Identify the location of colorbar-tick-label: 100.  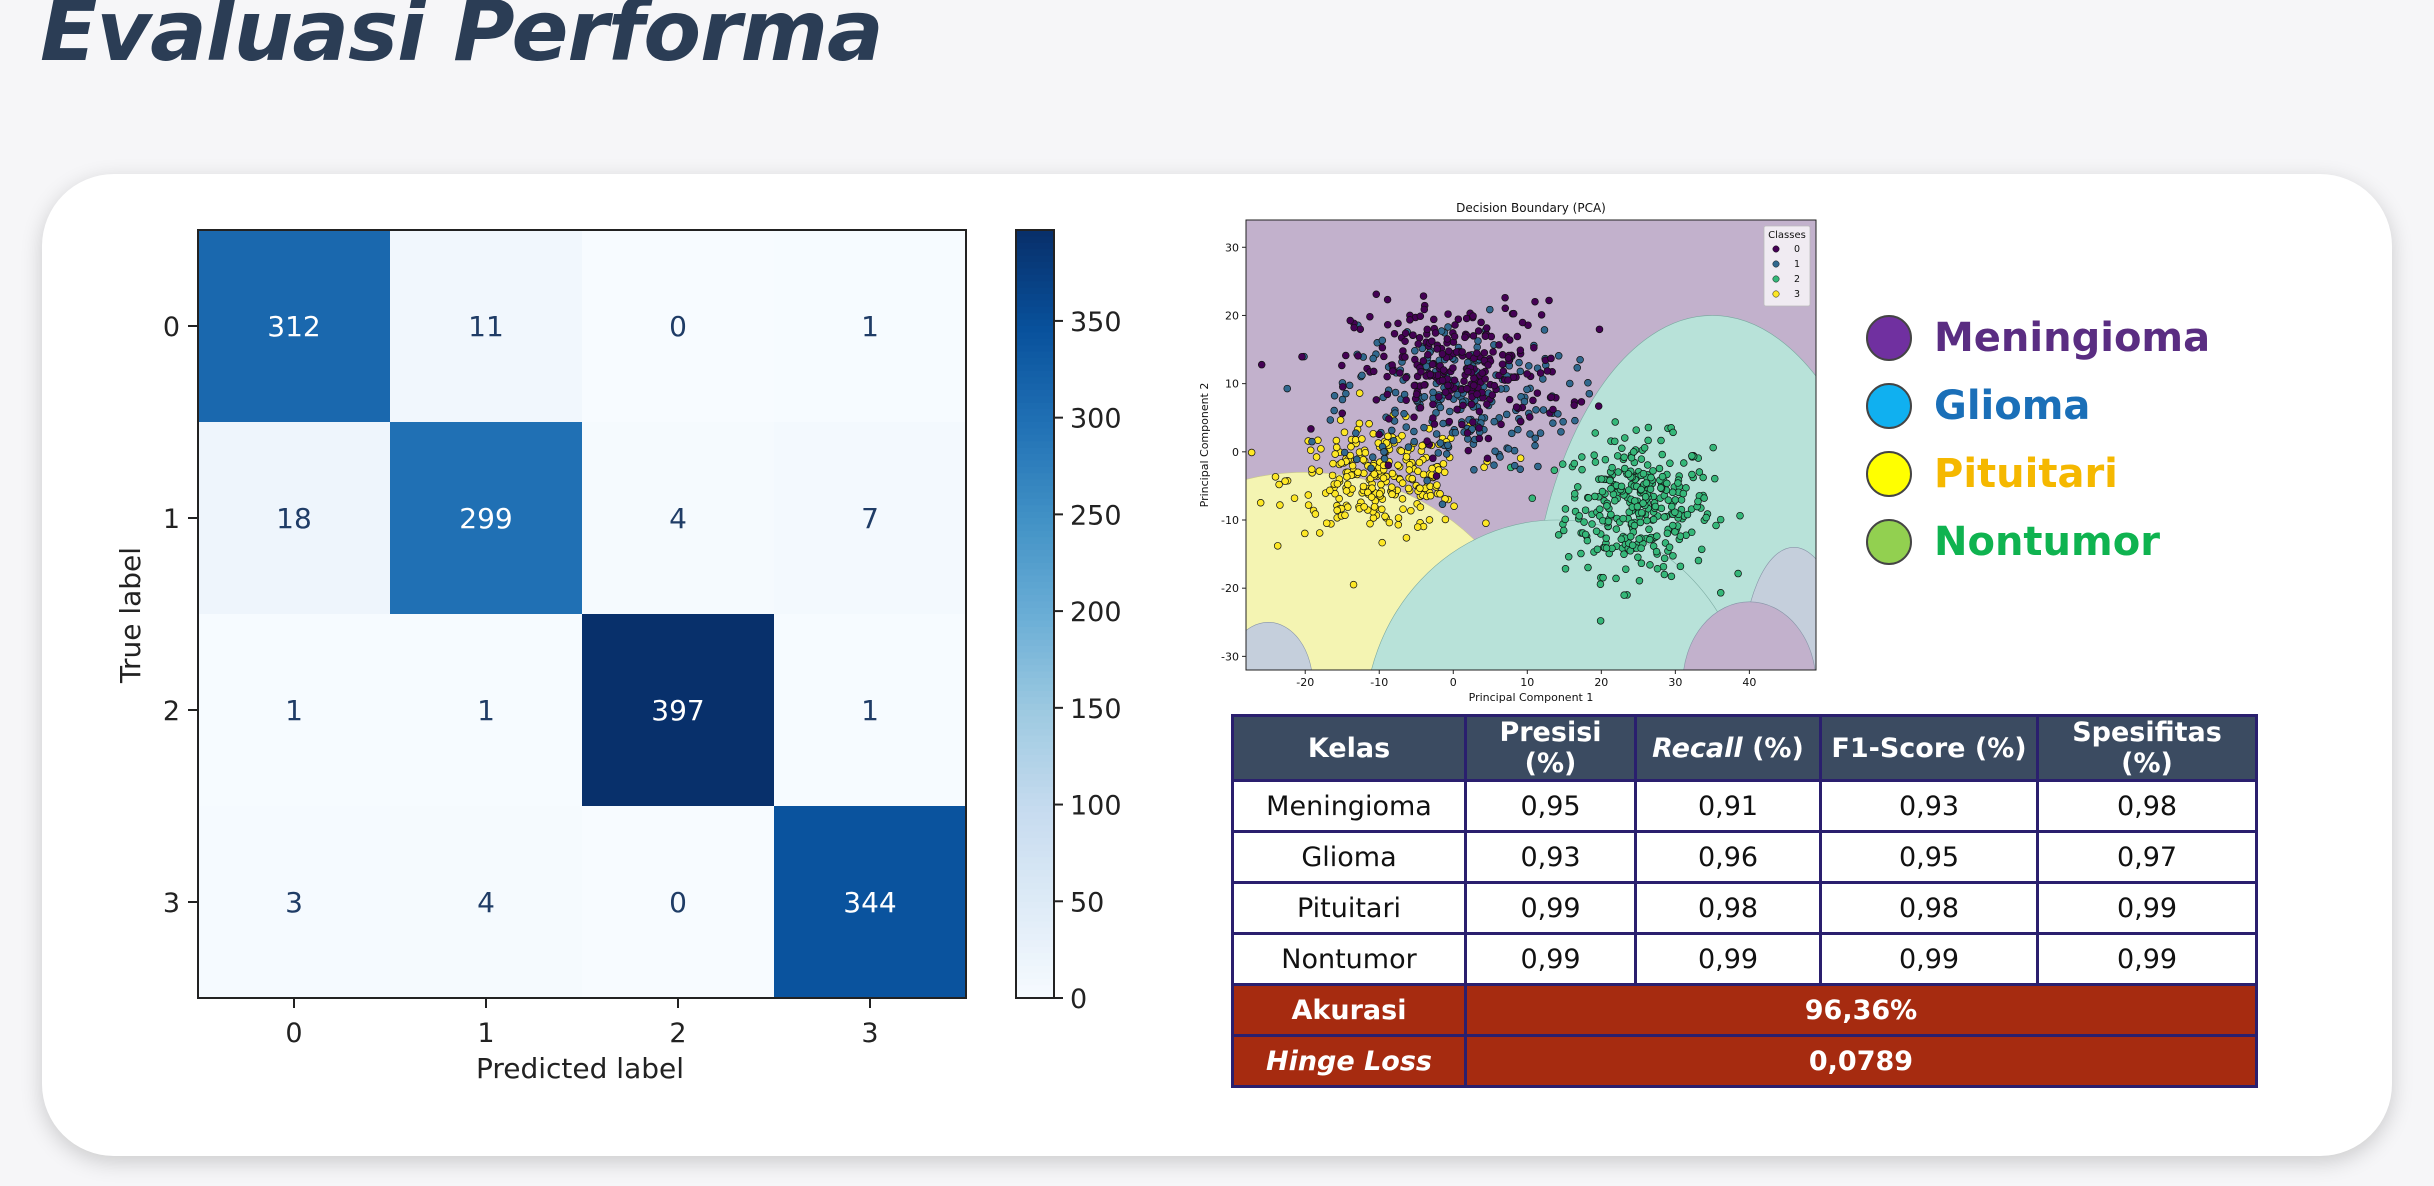
(1096, 806).